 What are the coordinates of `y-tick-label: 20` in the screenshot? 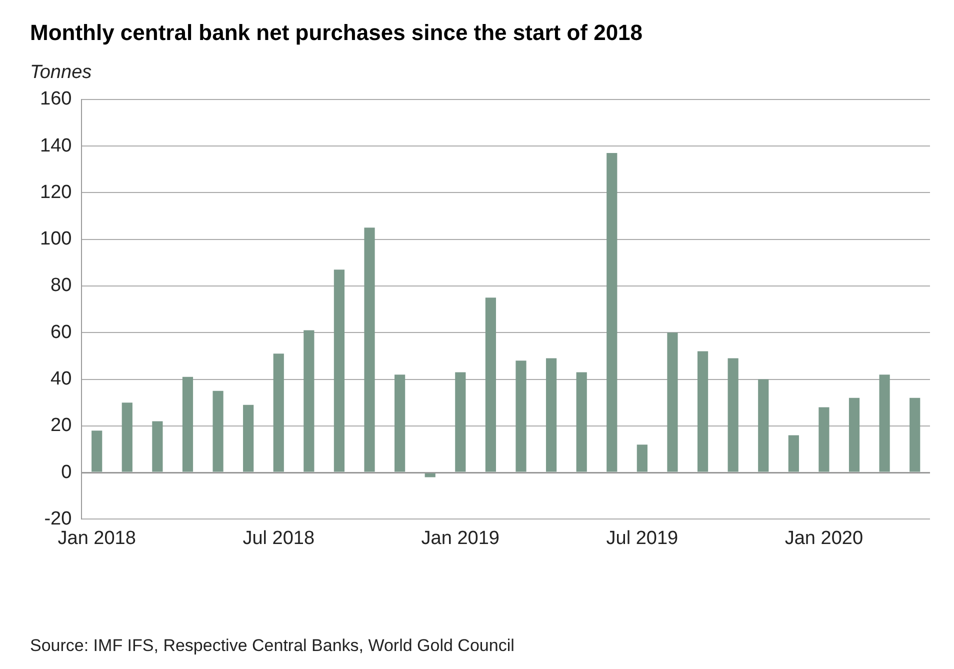 It's located at (61, 425).